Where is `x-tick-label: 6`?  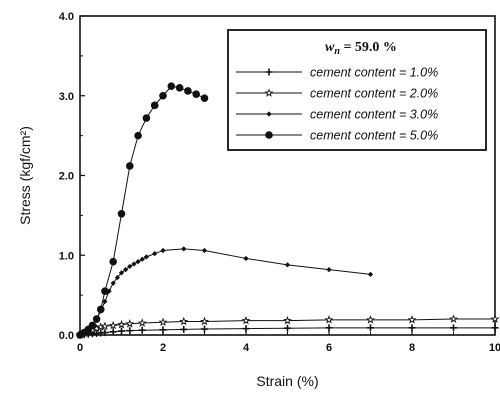 x-tick-label: 6 is located at coordinates (329, 348).